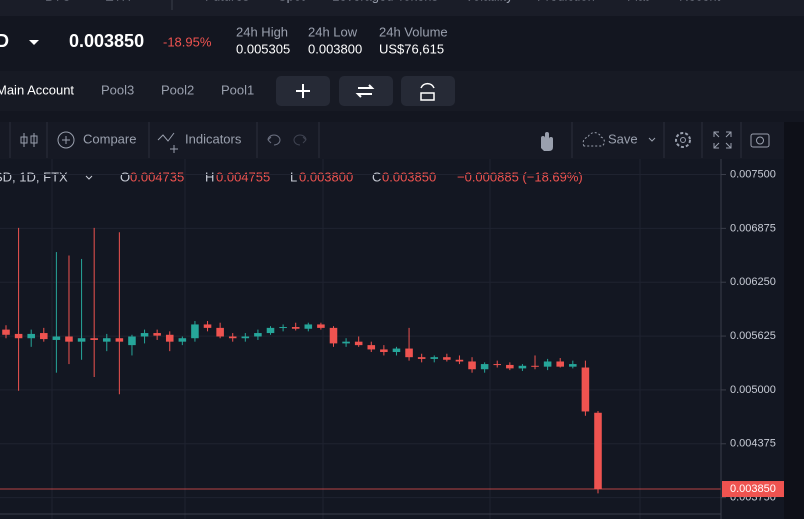 Image resolution: width=804 pixels, height=519 pixels. I want to click on nav-item: Leveraged Tokens, so click(385, 1).